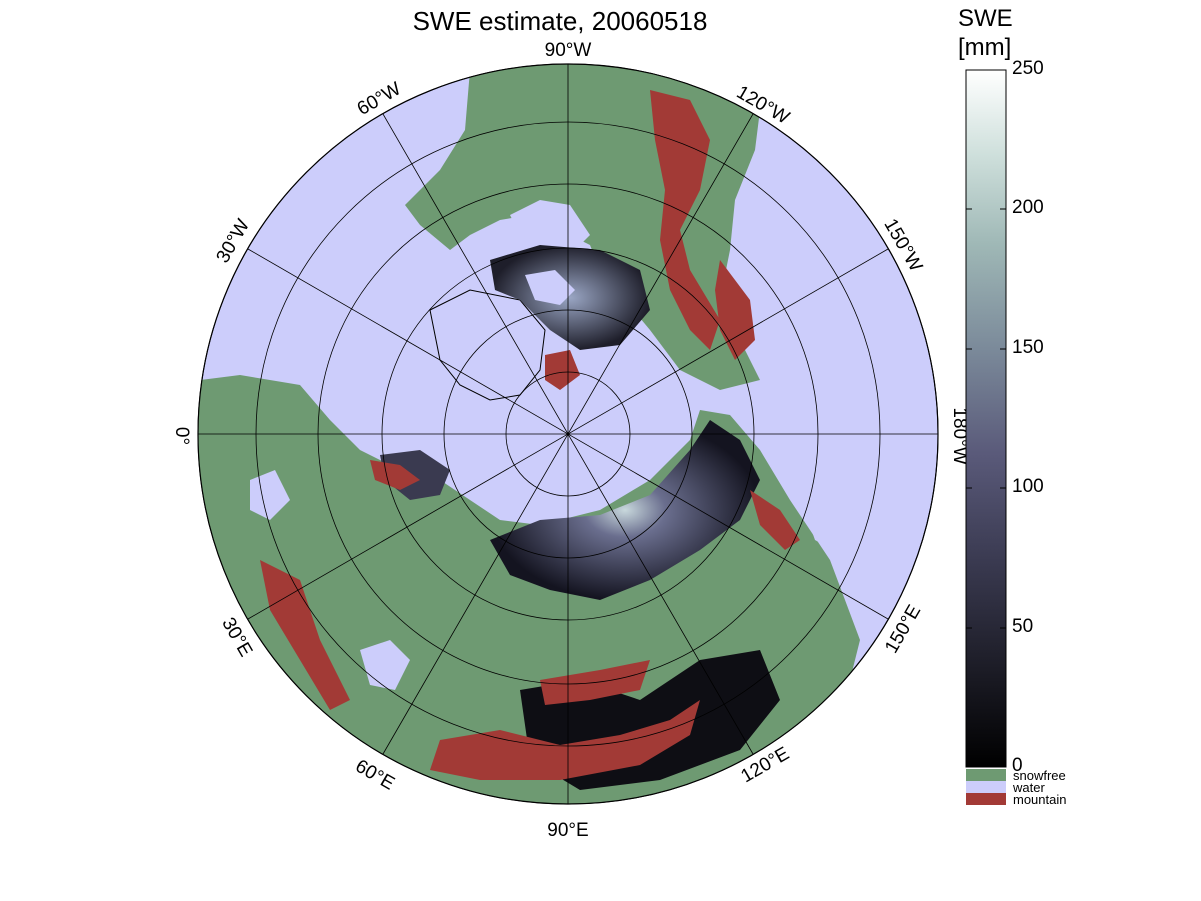 Image resolution: width=1201 pixels, height=901 pixels. I want to click on colorbar-tick-label: 50, so click(1023, 626).